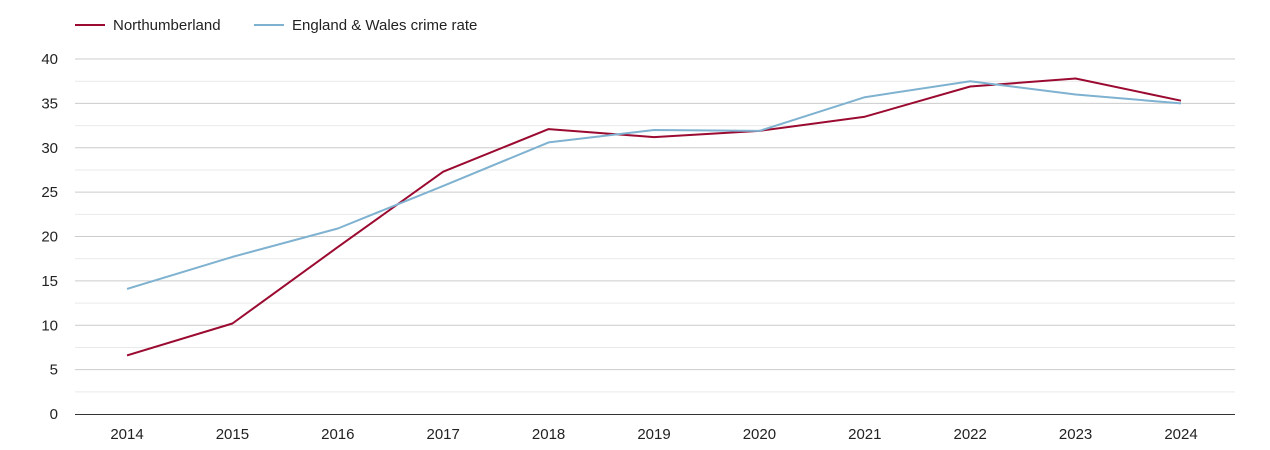 This screenshot has height=450, width=1270. What do you see at coordinates (167, 25) in the screenshot?
I see `legend-label: Northumberland` at bounding box center [167, 25].